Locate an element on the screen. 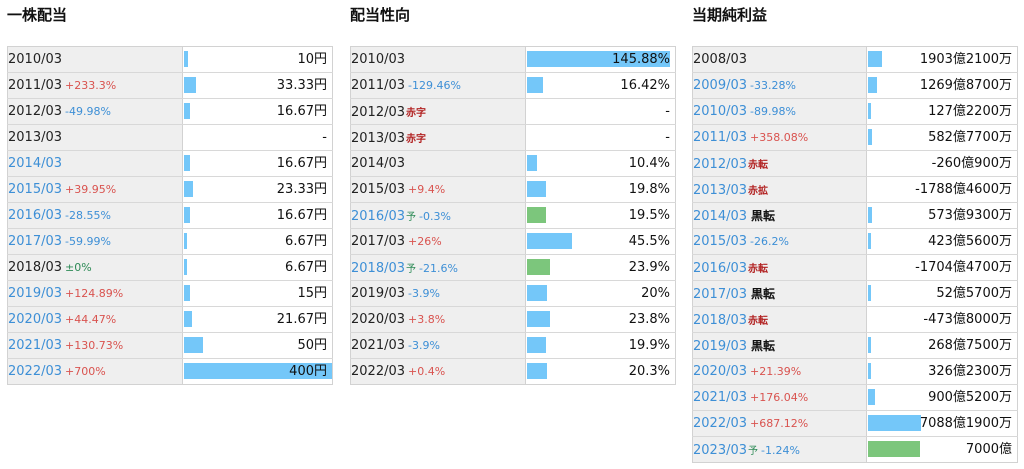 The image size is (1024, 469). value-label: 582億7700万 is located at coordinates (970, 137).